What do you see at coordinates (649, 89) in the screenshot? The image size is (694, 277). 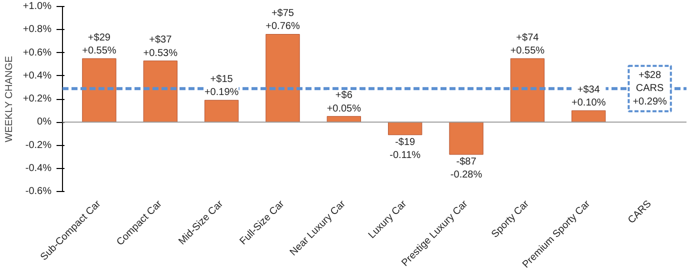 I see `ref-line-label: +$28 CARS +0.29%` at bounding box center [649, 89].